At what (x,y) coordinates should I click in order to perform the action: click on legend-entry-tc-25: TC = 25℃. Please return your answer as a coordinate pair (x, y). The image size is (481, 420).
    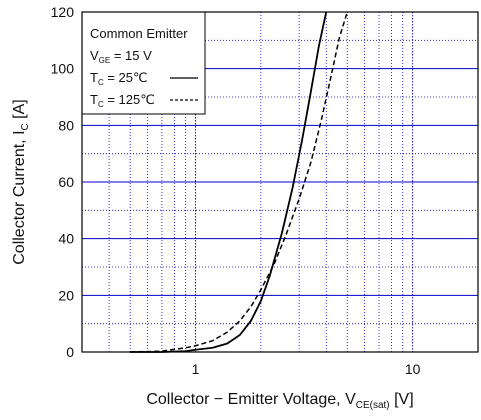
    Looking at the image, I should click on (119, 78).